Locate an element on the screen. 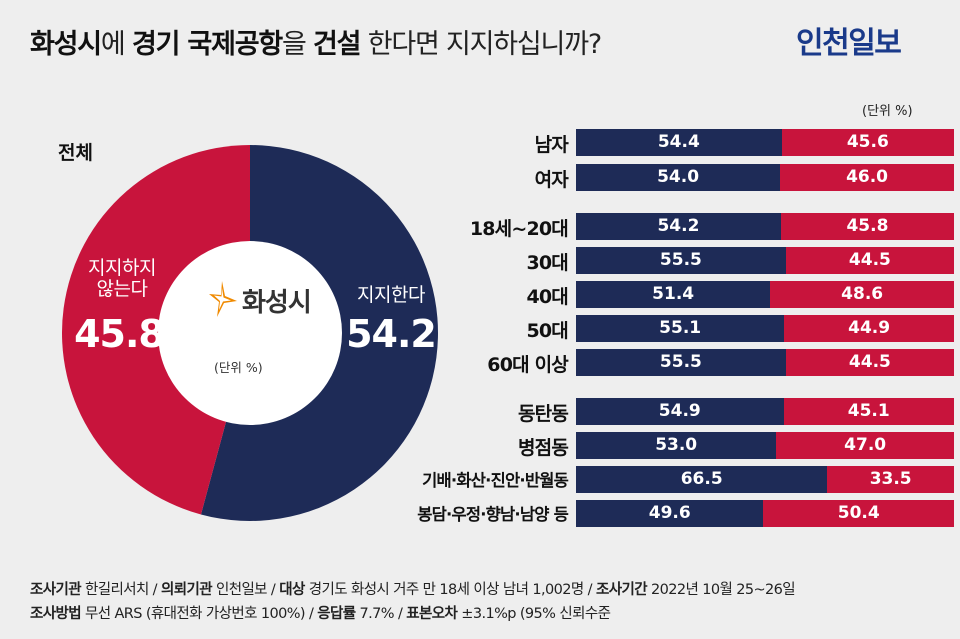  page-title: 화성시에 경기 국제공항을 건설 한다면 지지하십니까? is located at coordinates (316, 41).